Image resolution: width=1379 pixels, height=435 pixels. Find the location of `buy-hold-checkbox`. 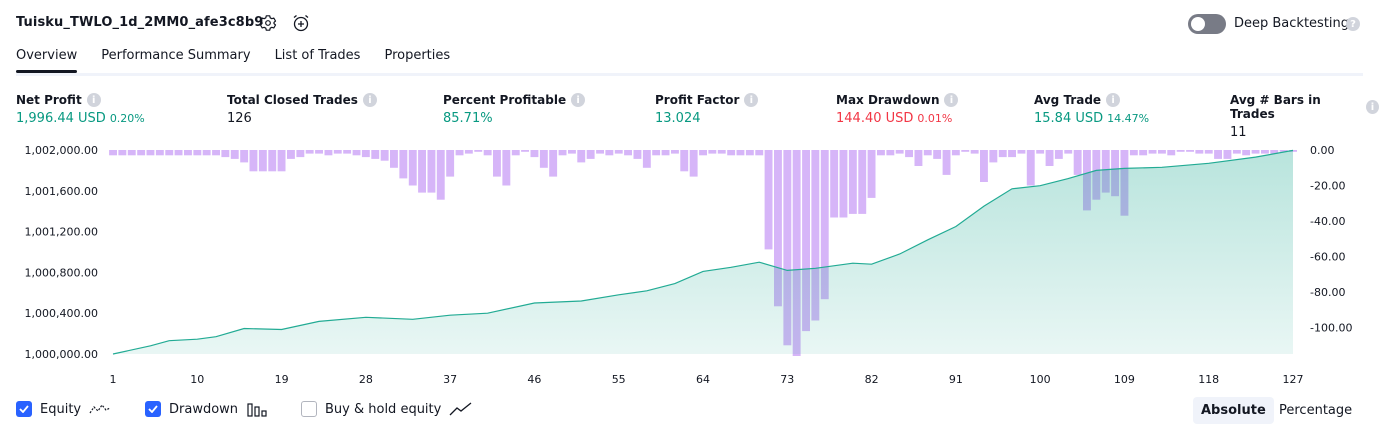

buy-hold-checkbox is located at coordinates (309, 409).